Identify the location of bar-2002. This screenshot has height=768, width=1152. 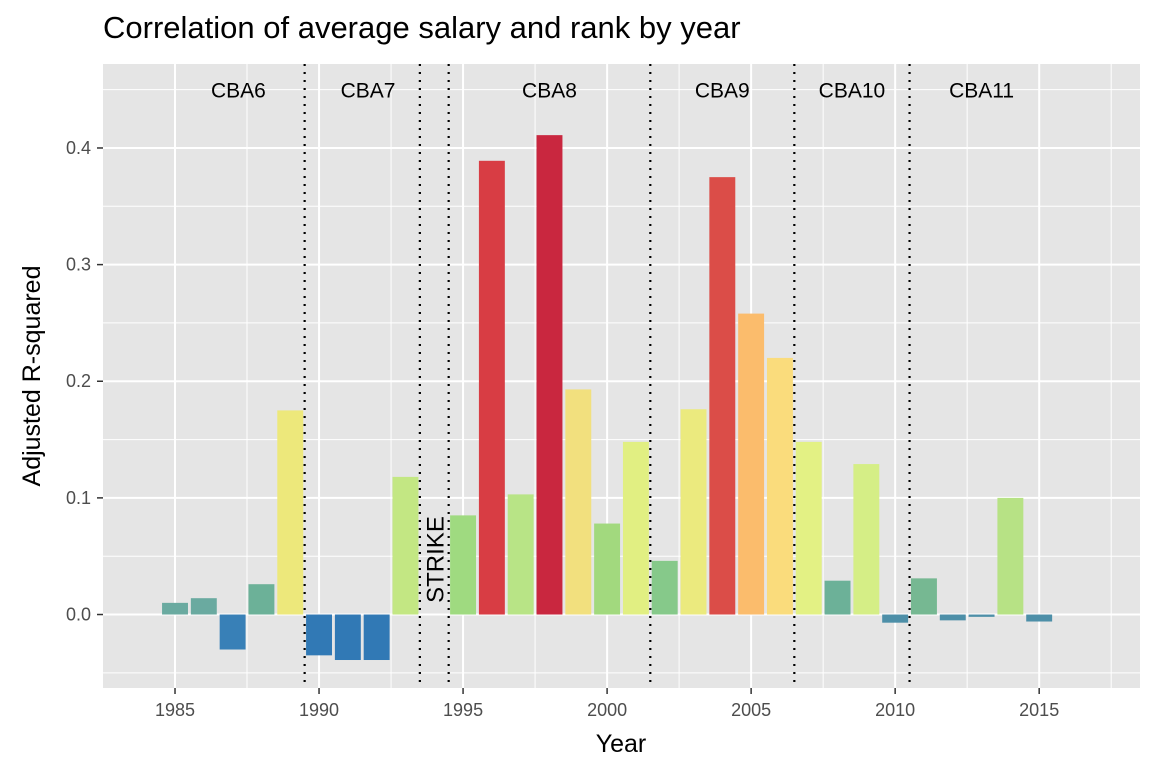
(664, 587).